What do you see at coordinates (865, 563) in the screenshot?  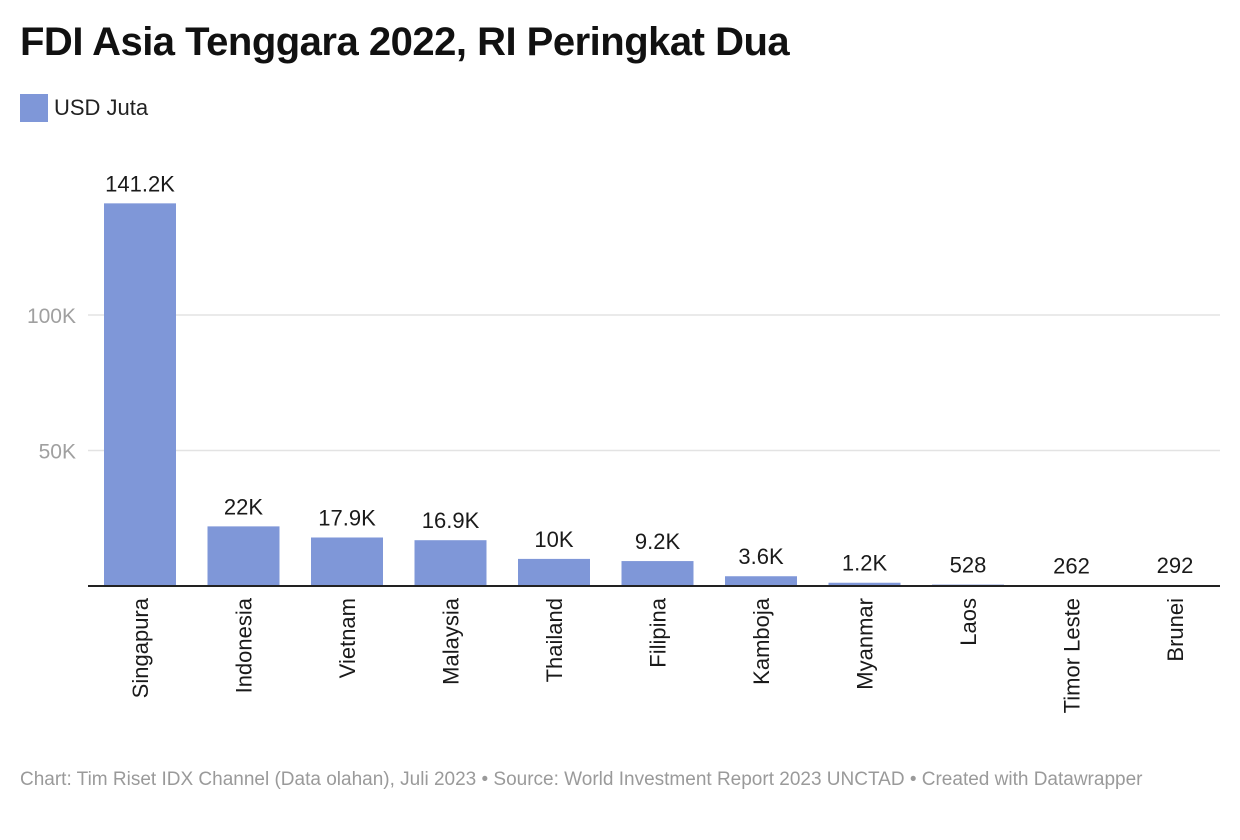 I see `data-label: 1.2K` at bounding box center [865, 563].